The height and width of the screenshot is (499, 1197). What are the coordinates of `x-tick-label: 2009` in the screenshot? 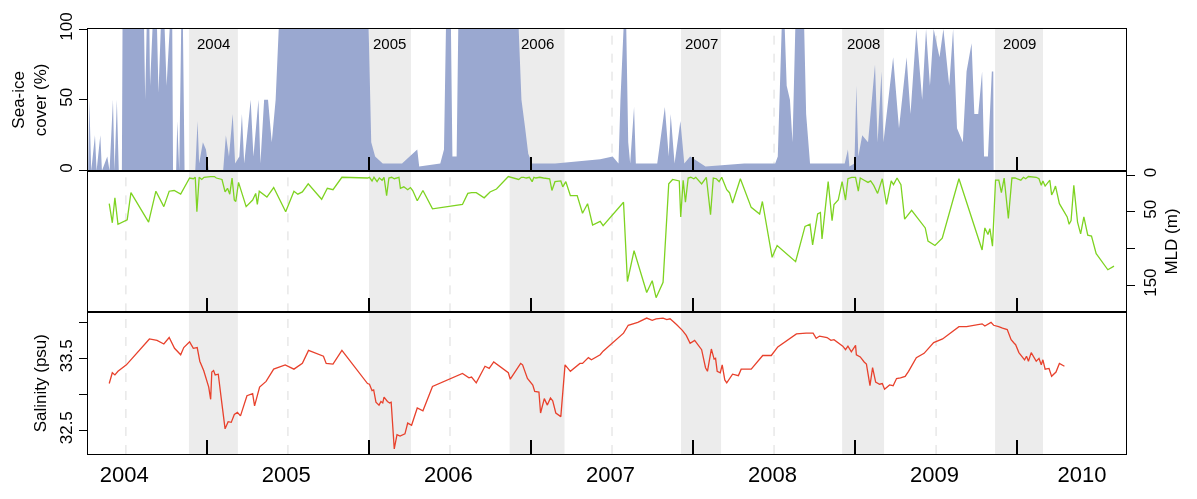 It's located at (934, 474).